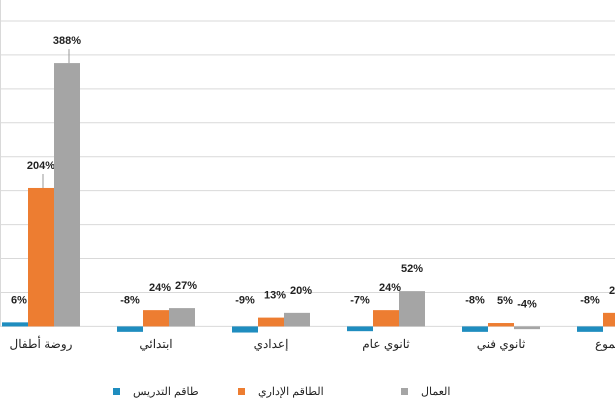 This screenshot has height=410, width=615. I want to click on x-tick-label: ثانوي عام, so click(386, 344).